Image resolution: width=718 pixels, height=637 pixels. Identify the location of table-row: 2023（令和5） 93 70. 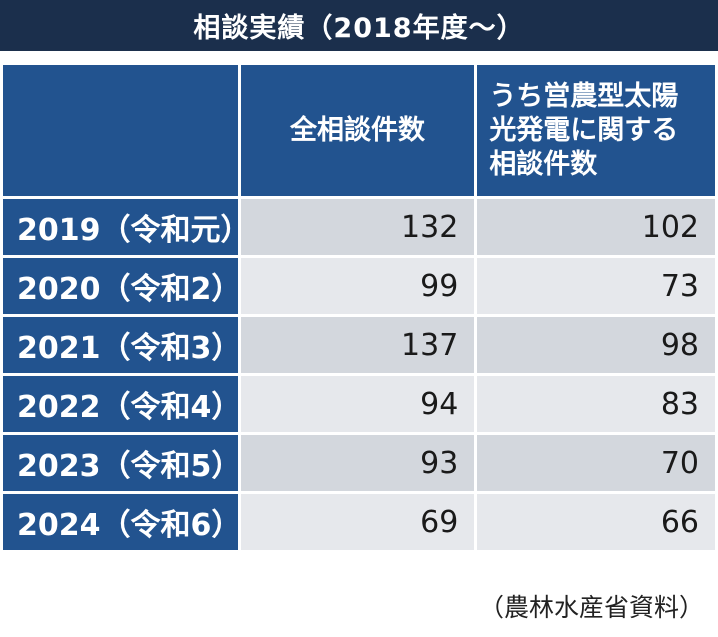
(359, 463).